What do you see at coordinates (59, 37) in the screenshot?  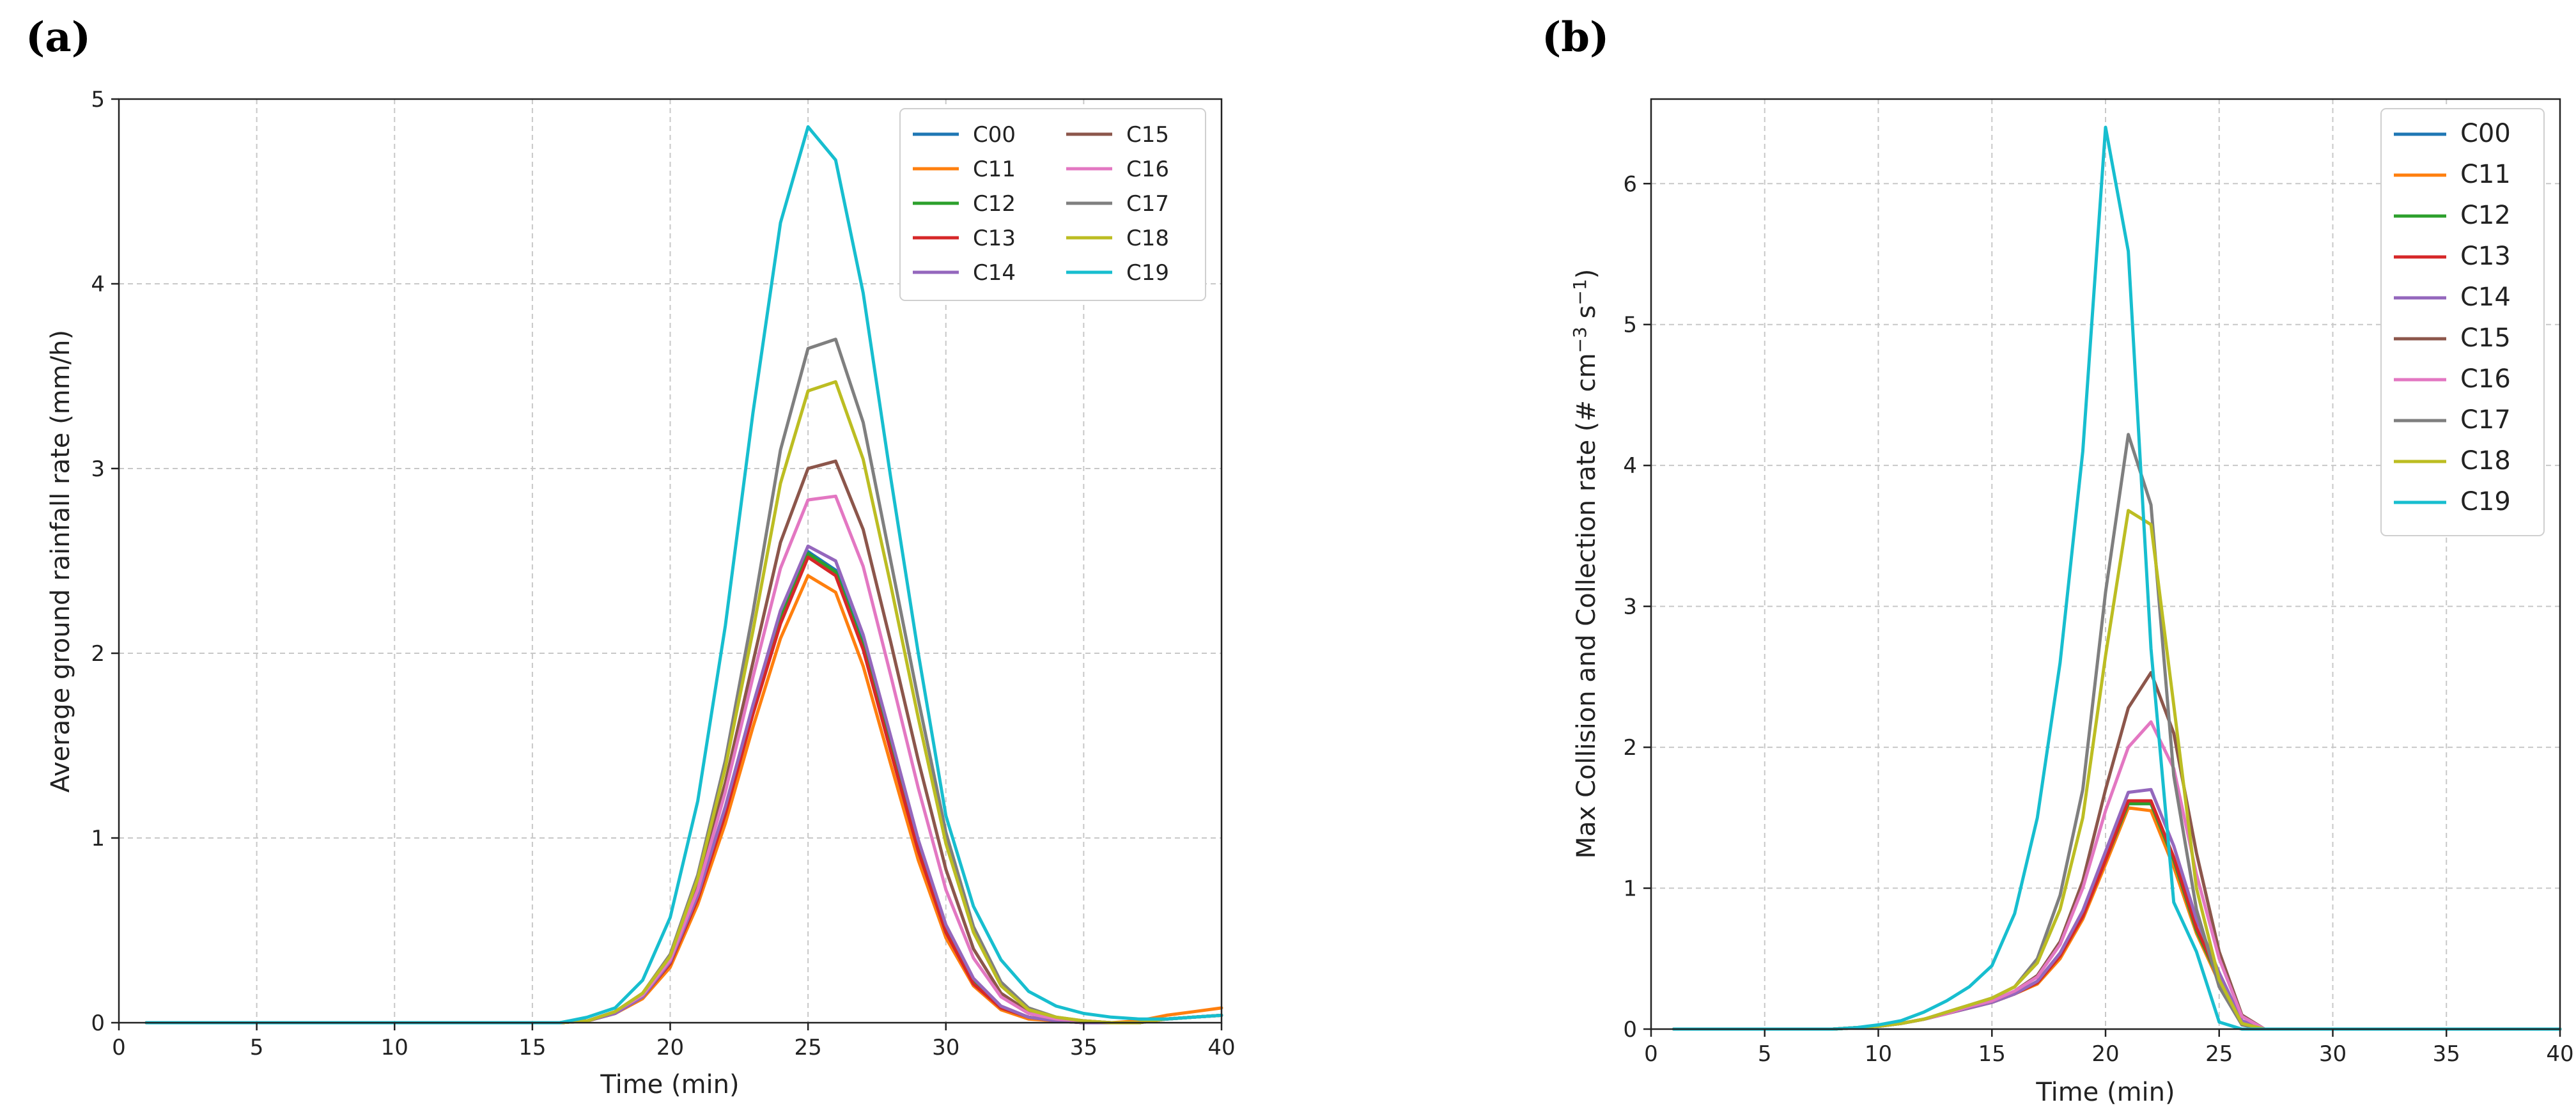 I see `panel-label-a: (a)` at bounding box center [59, 37].